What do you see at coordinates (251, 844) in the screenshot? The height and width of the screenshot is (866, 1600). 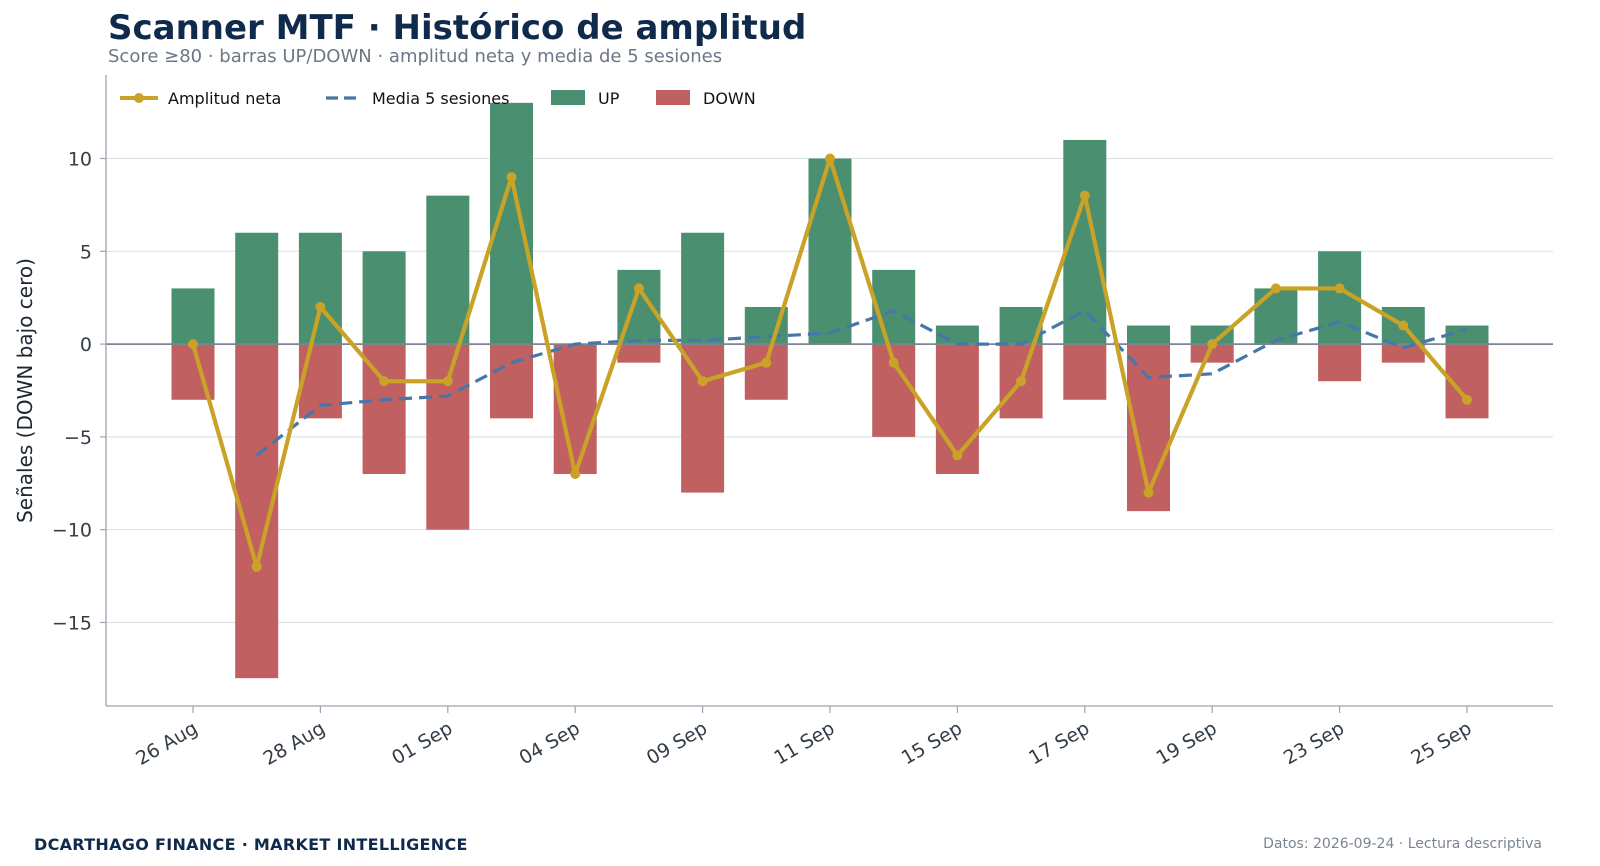 I see `footer-brand: DCARTHAGO FINANCE · MARKET INTELLIGENCE` at bounding box center [251, 844].